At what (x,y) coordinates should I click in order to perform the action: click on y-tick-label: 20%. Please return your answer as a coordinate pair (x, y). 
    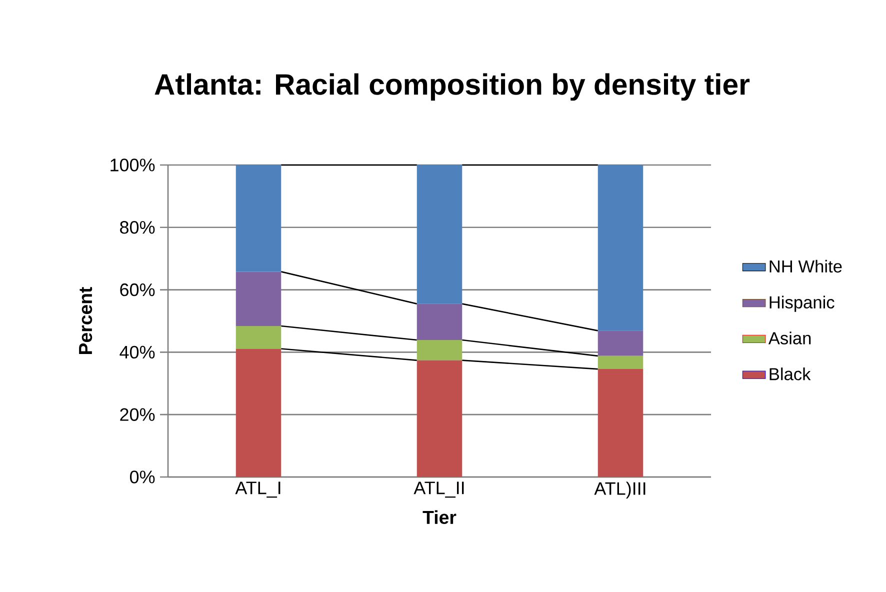
    Looking at the image, I should click on (137, 414).